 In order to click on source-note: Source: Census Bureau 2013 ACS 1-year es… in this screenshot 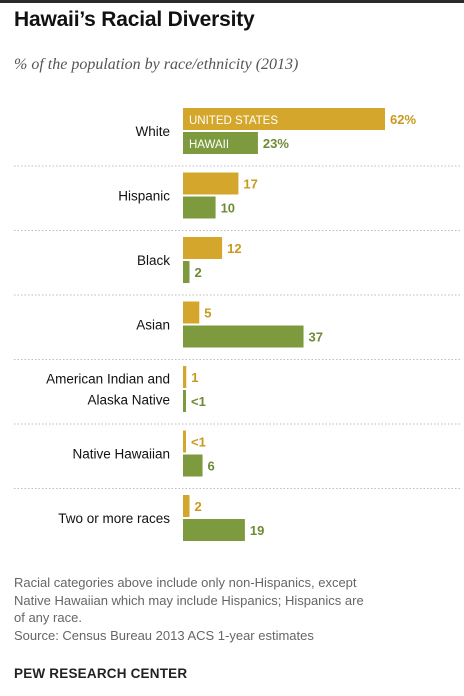, I will do `click(164, 635)`.